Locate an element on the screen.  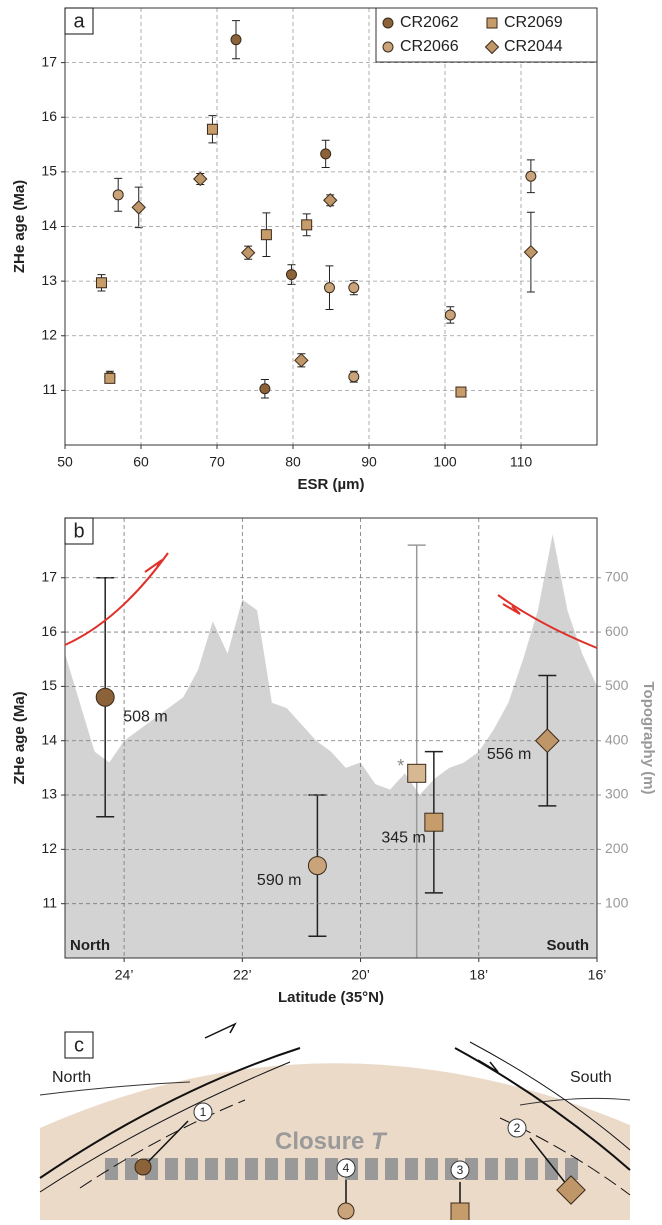
crust is located at coordinates (335, 1141).